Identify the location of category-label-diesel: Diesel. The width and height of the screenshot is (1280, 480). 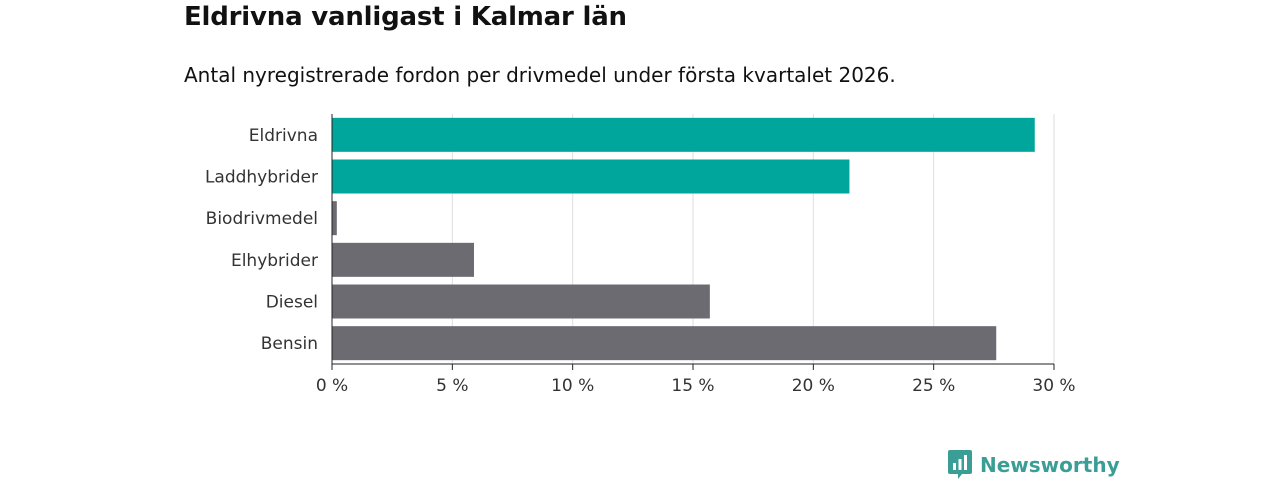
(292, 303).